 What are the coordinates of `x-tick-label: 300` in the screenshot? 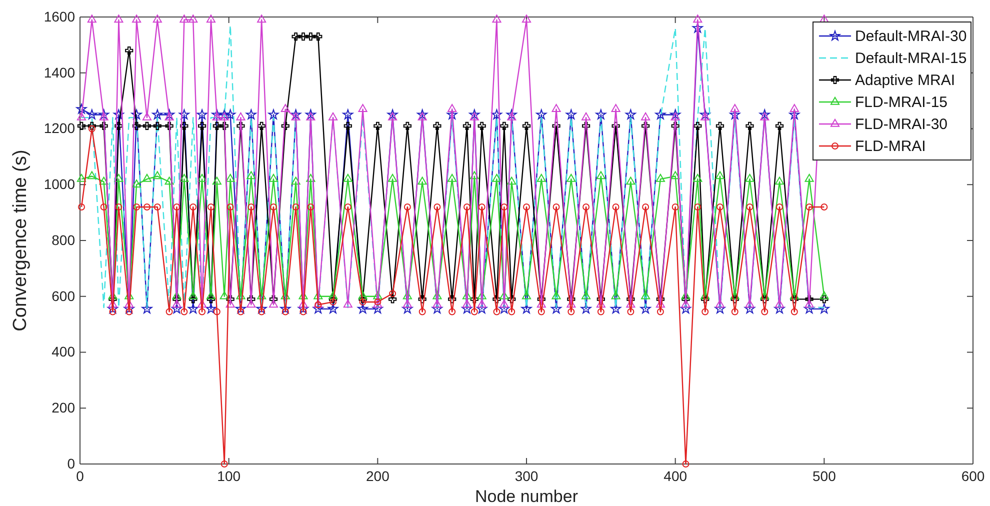 It's located at (526, 476).